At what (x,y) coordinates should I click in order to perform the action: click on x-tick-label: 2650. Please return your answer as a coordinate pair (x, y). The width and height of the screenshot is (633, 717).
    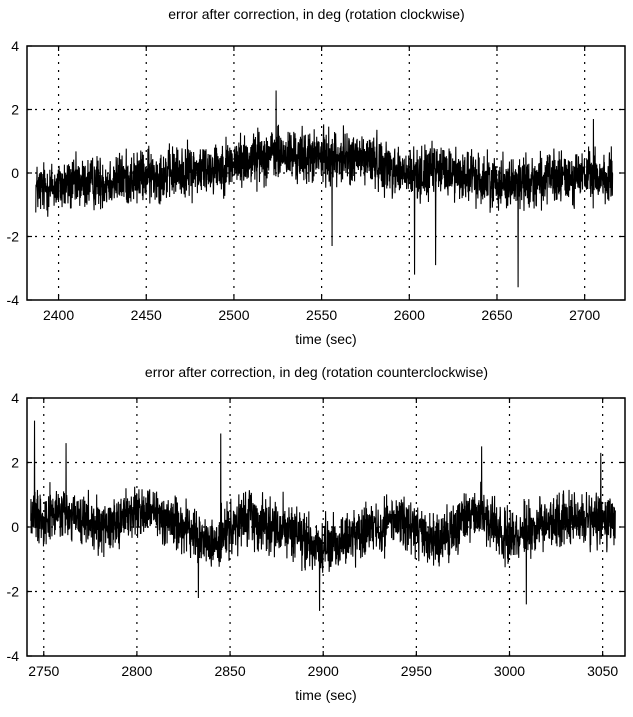
    Looking at the image, I should click on (496, 315).